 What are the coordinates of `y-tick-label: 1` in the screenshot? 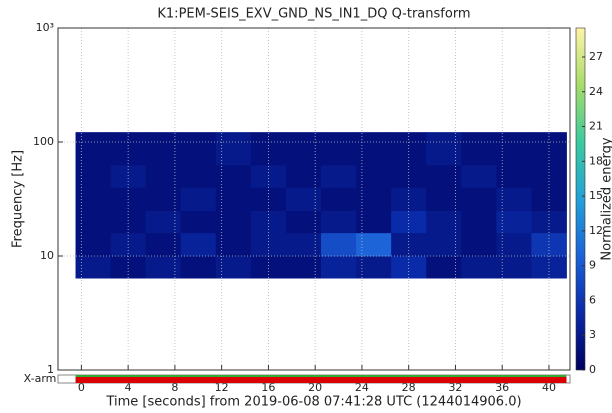 It's located at (50, 369).